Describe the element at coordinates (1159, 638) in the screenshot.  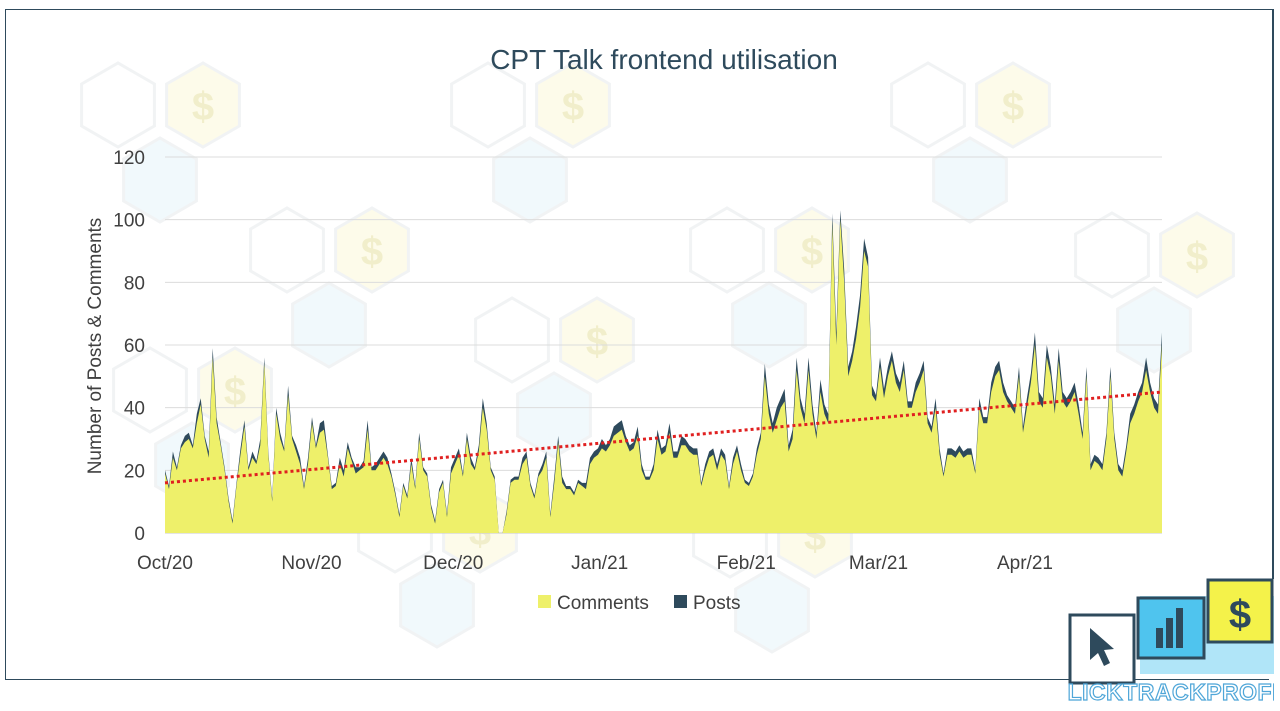
I see `bar-chart-icon` at that location.